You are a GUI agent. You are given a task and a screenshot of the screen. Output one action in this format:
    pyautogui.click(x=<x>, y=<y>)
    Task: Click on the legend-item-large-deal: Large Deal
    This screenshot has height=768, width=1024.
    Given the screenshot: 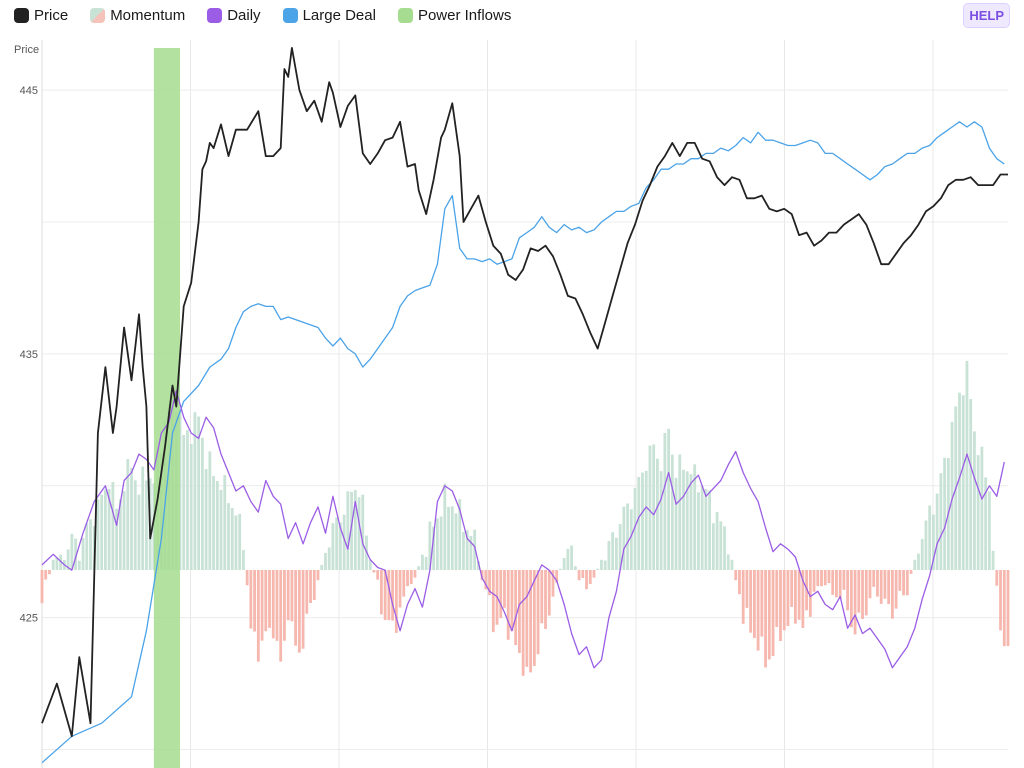 What is the action you would take?
    pyautogui.click(x=329, y=15)
    